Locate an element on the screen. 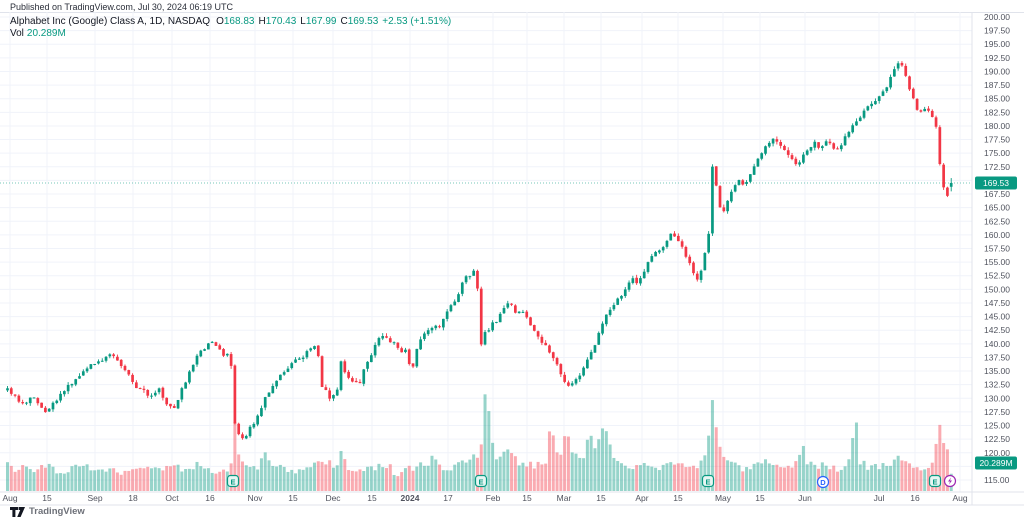  earnings-letter: E is located at coordinates (934, 482).